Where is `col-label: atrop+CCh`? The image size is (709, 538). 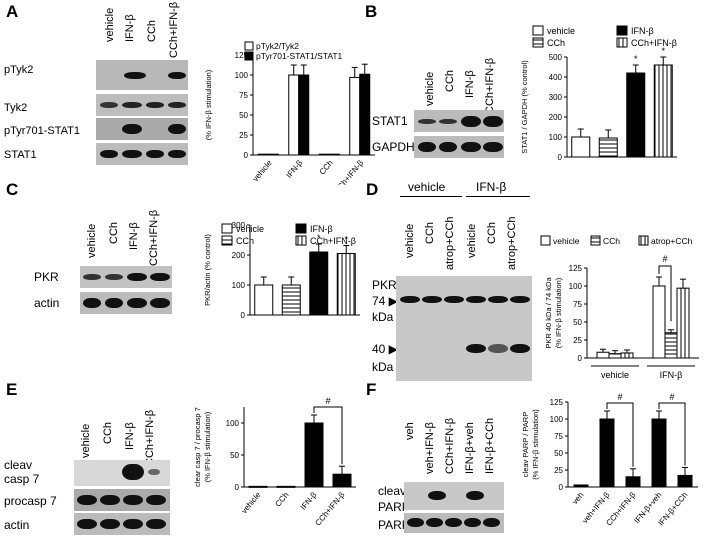
col-label: atrop+CCh is located at coordinates (512, 243).